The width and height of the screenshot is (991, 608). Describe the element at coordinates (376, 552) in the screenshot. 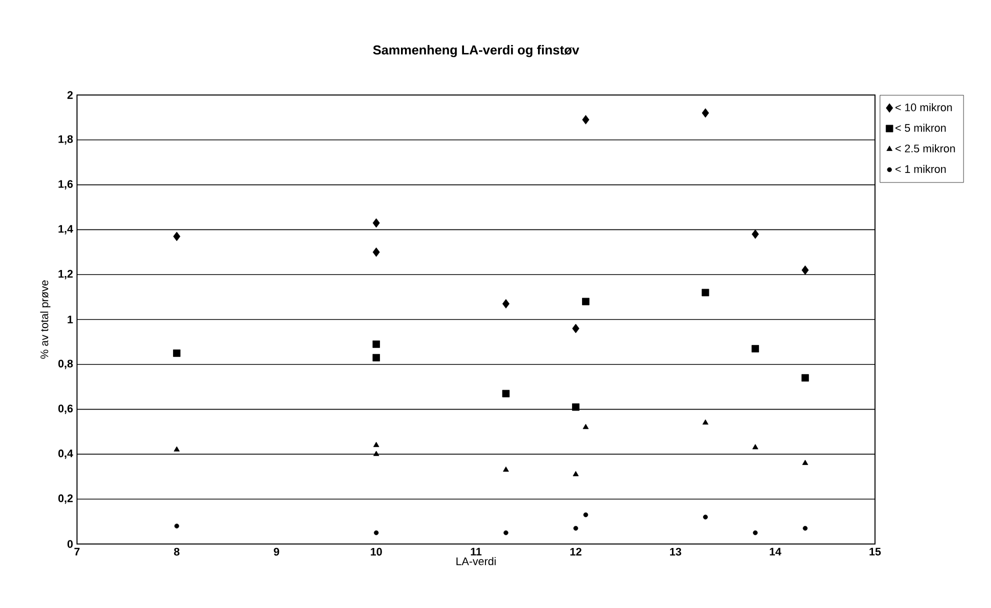

I see `x-tick-label: 10` at that location.